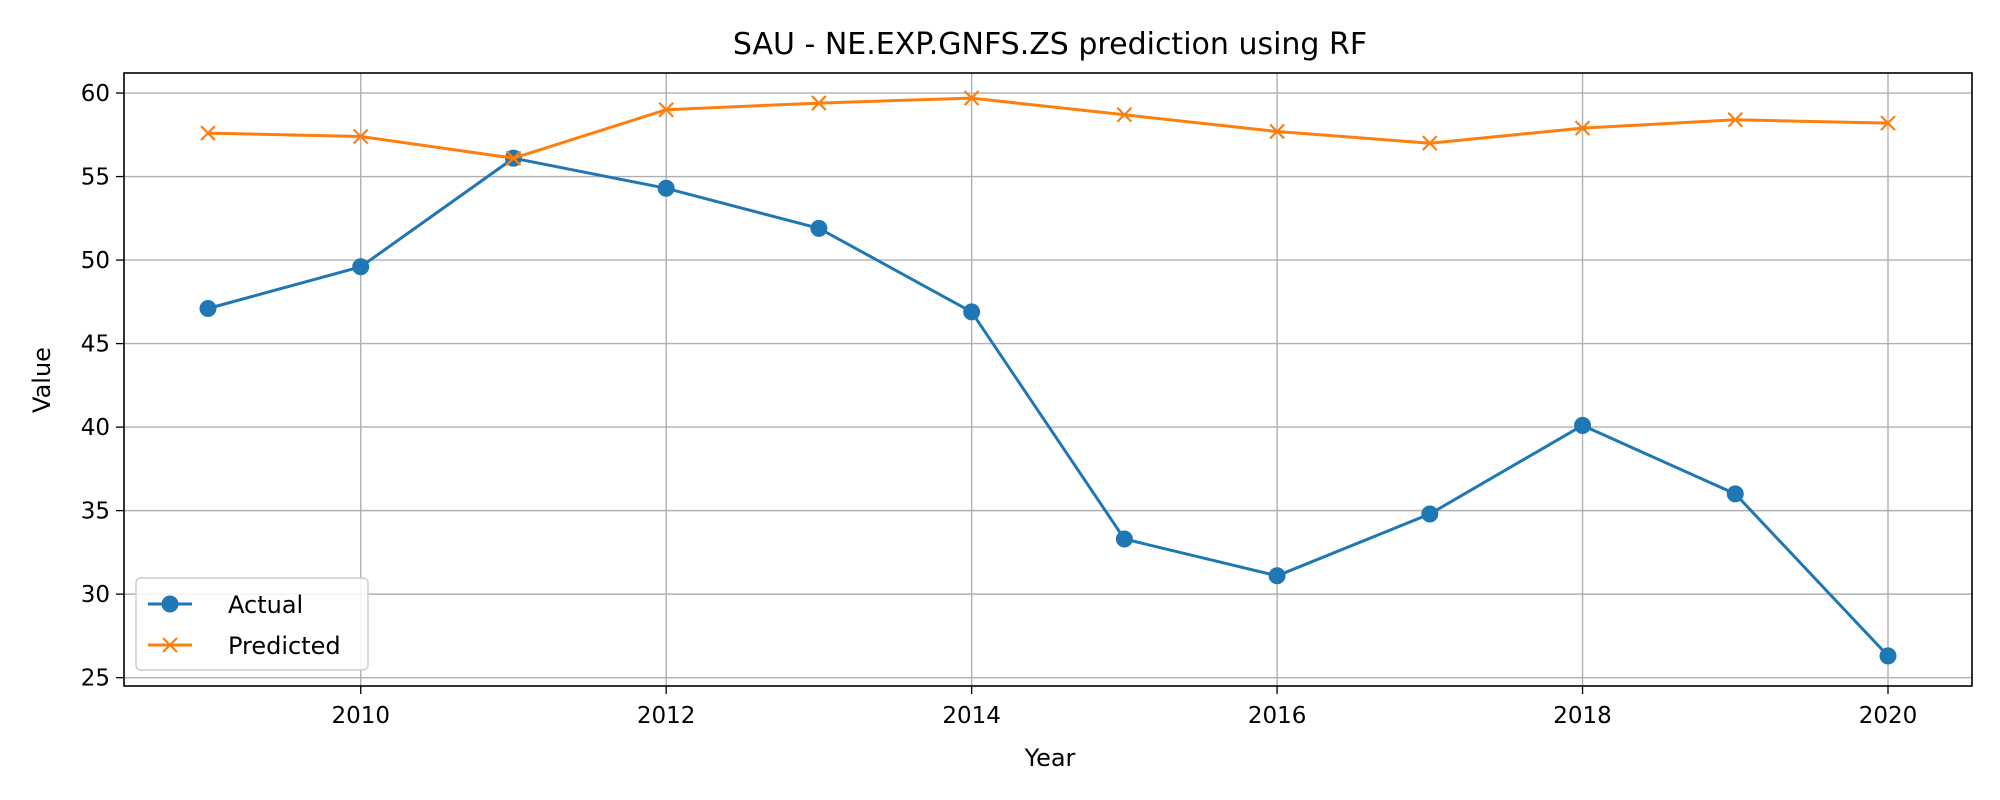 Image resolution: width=2000 pixels, height=800 pixels. Describe the element at coordinates (95, 595) in the screenshot. I see `y-tick-label: 30` at that location.